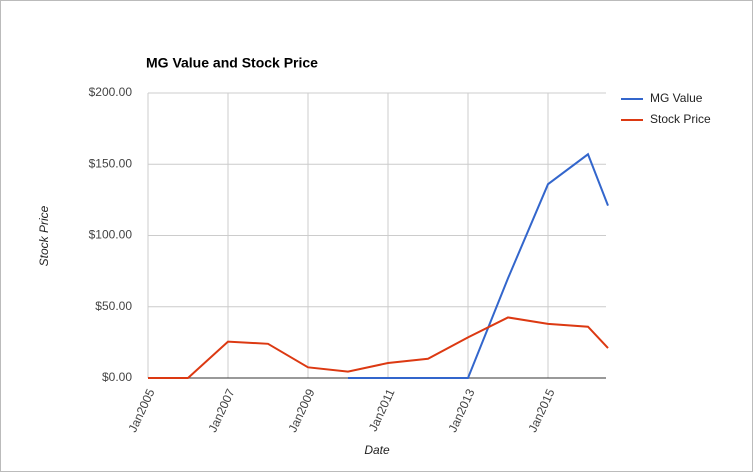 The width and height of the screenshot is (753, 472). I want to click on y-axis-label: Stock Price, so click(44, 235).